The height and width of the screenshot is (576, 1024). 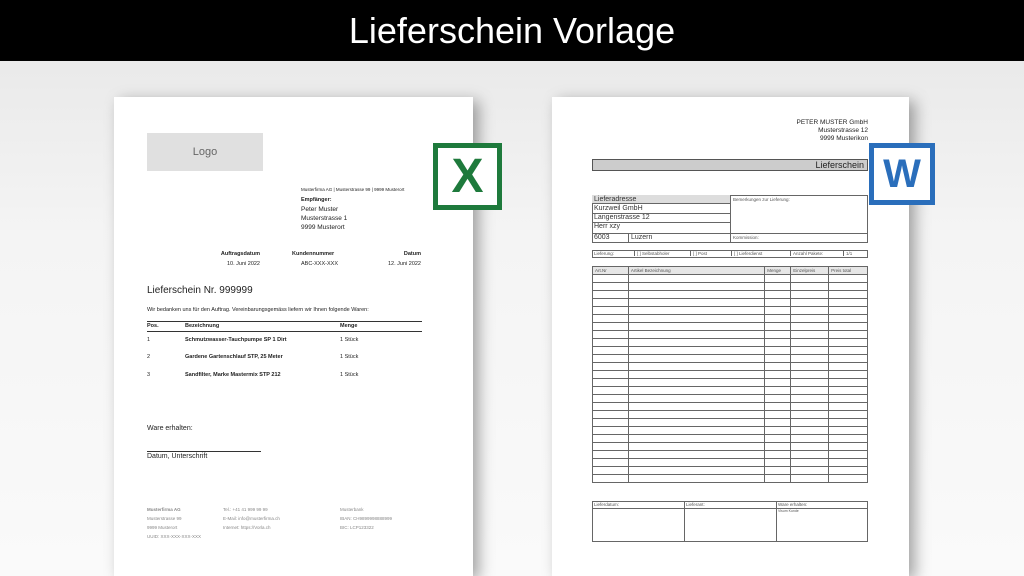 What do you see at coordinates (357, 527) in the screenshot?
I see `footer-line: BIC: LCP123322` at bounding box center [357, 527].